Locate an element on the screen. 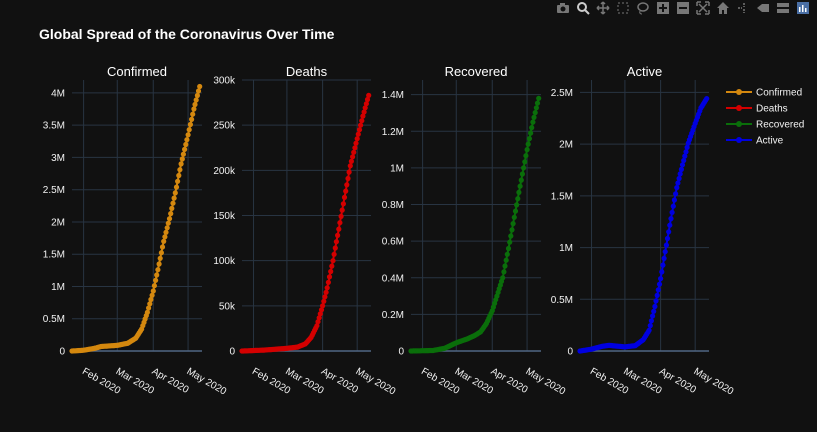 This screenshot has height=432, width=817. legend-item-deaths: Deaths is located at coordinates (757, 109).